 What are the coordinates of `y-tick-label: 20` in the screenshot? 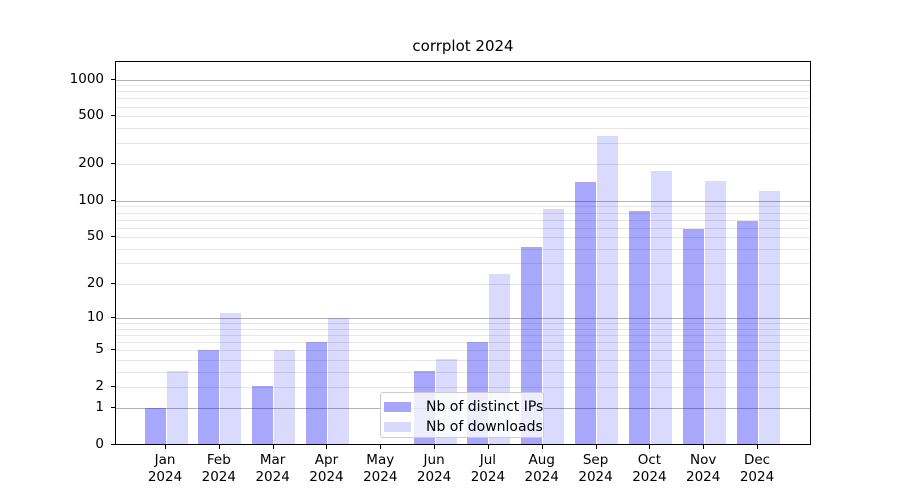 It's located at (95, 282).